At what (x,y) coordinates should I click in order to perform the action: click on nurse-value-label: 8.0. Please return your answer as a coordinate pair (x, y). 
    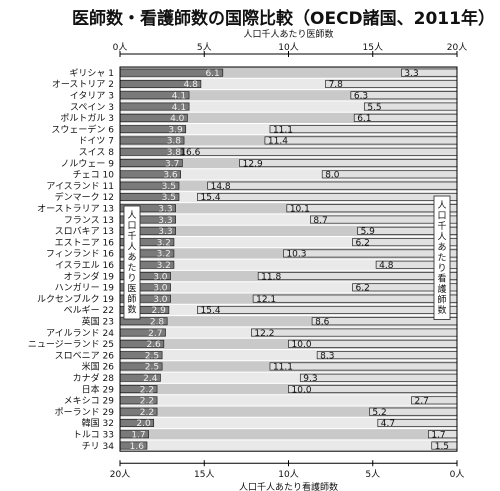
    Looking at the image, I should click on (332, 176).